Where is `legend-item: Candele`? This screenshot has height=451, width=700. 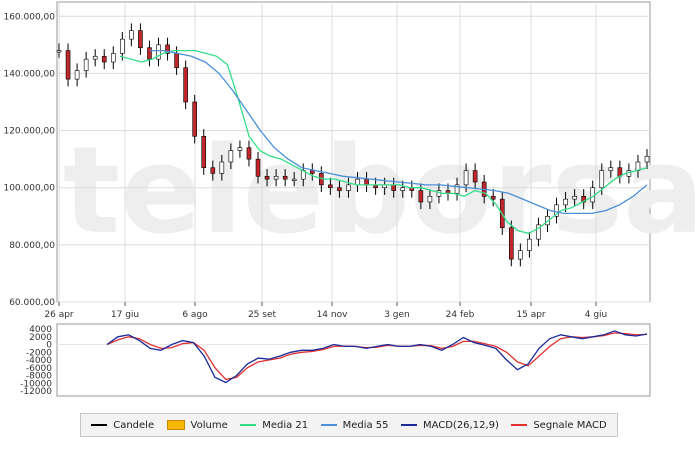 legend-item: Candele is located at coordinates (122, 425).